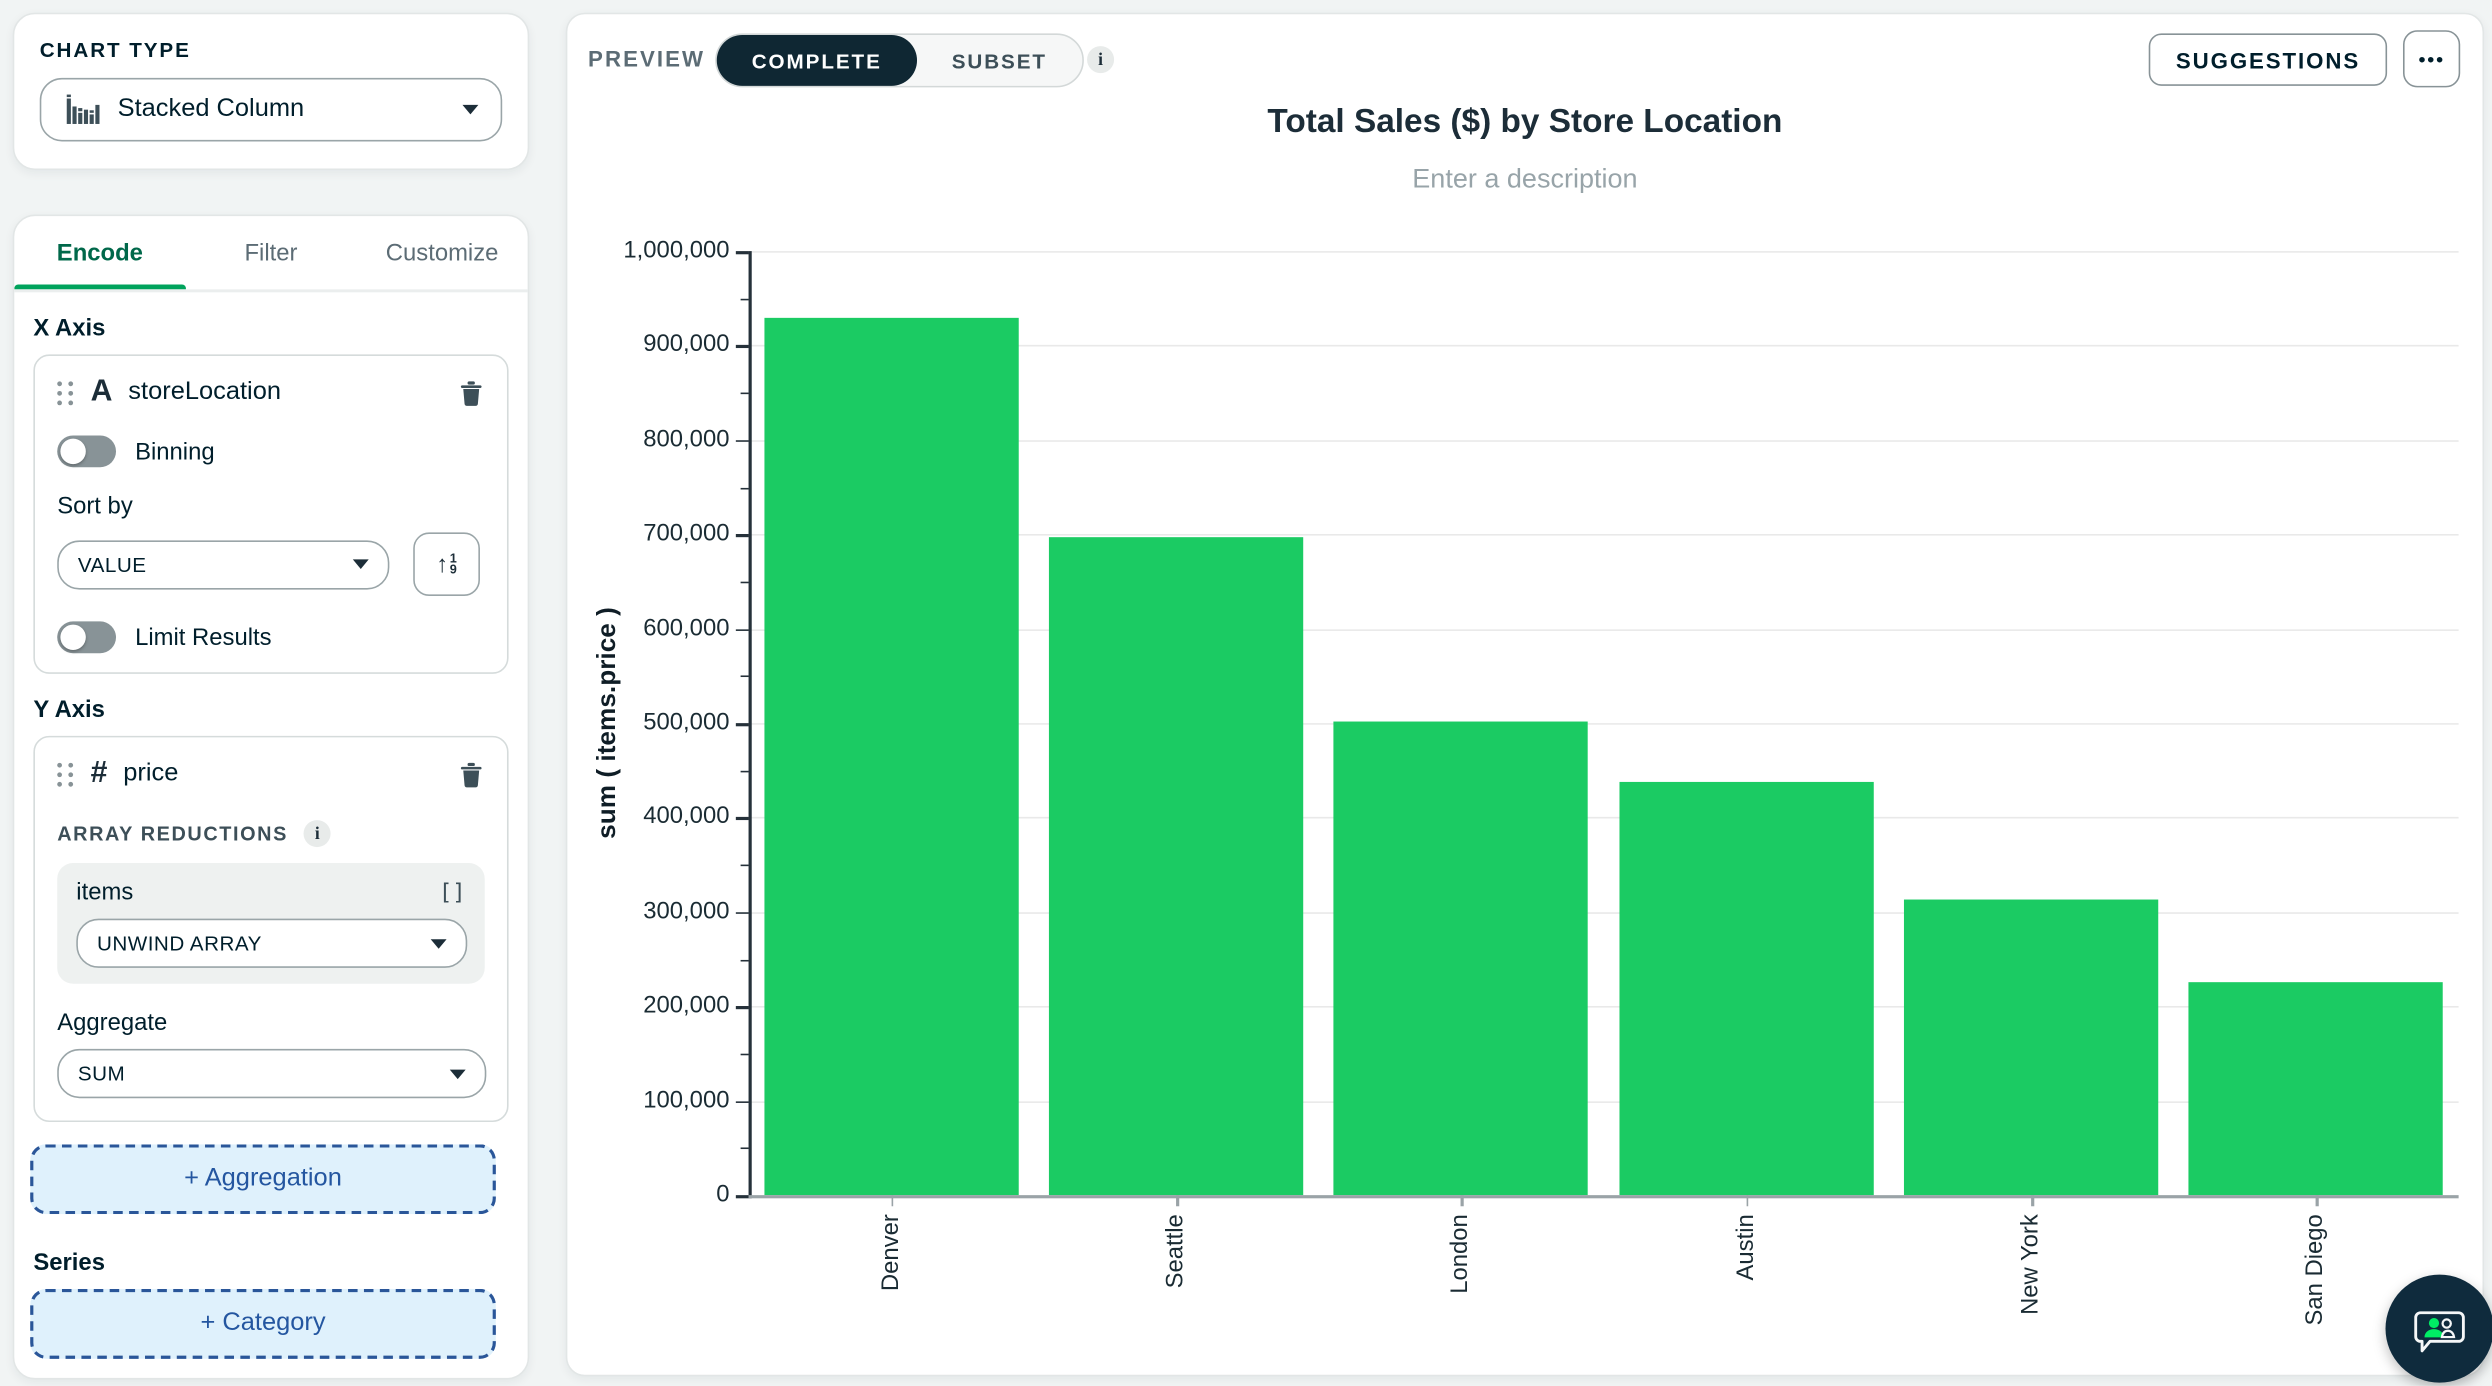  I want to click on chart-type-value: Stacked Column, so click(211, 109).